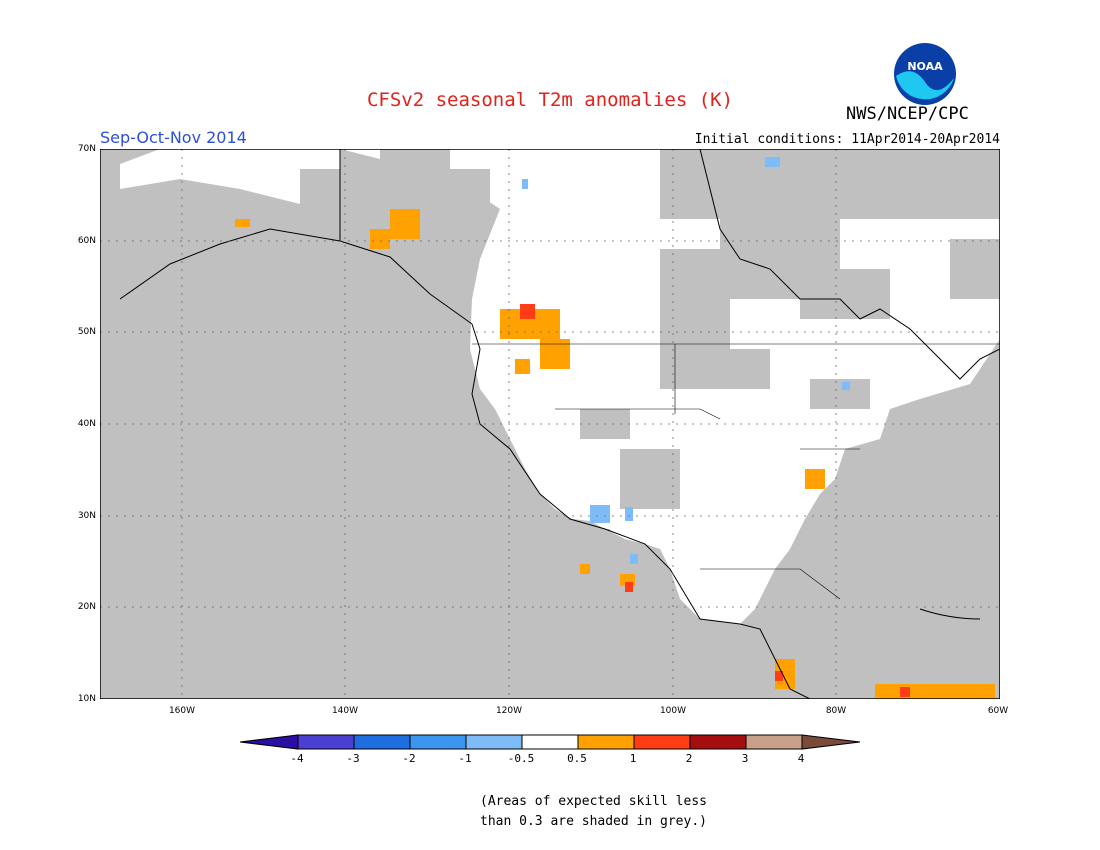  Describe the element at coordinates (86, 149) in the screenshot. I see `lat-label-70n: 70N` at that location.